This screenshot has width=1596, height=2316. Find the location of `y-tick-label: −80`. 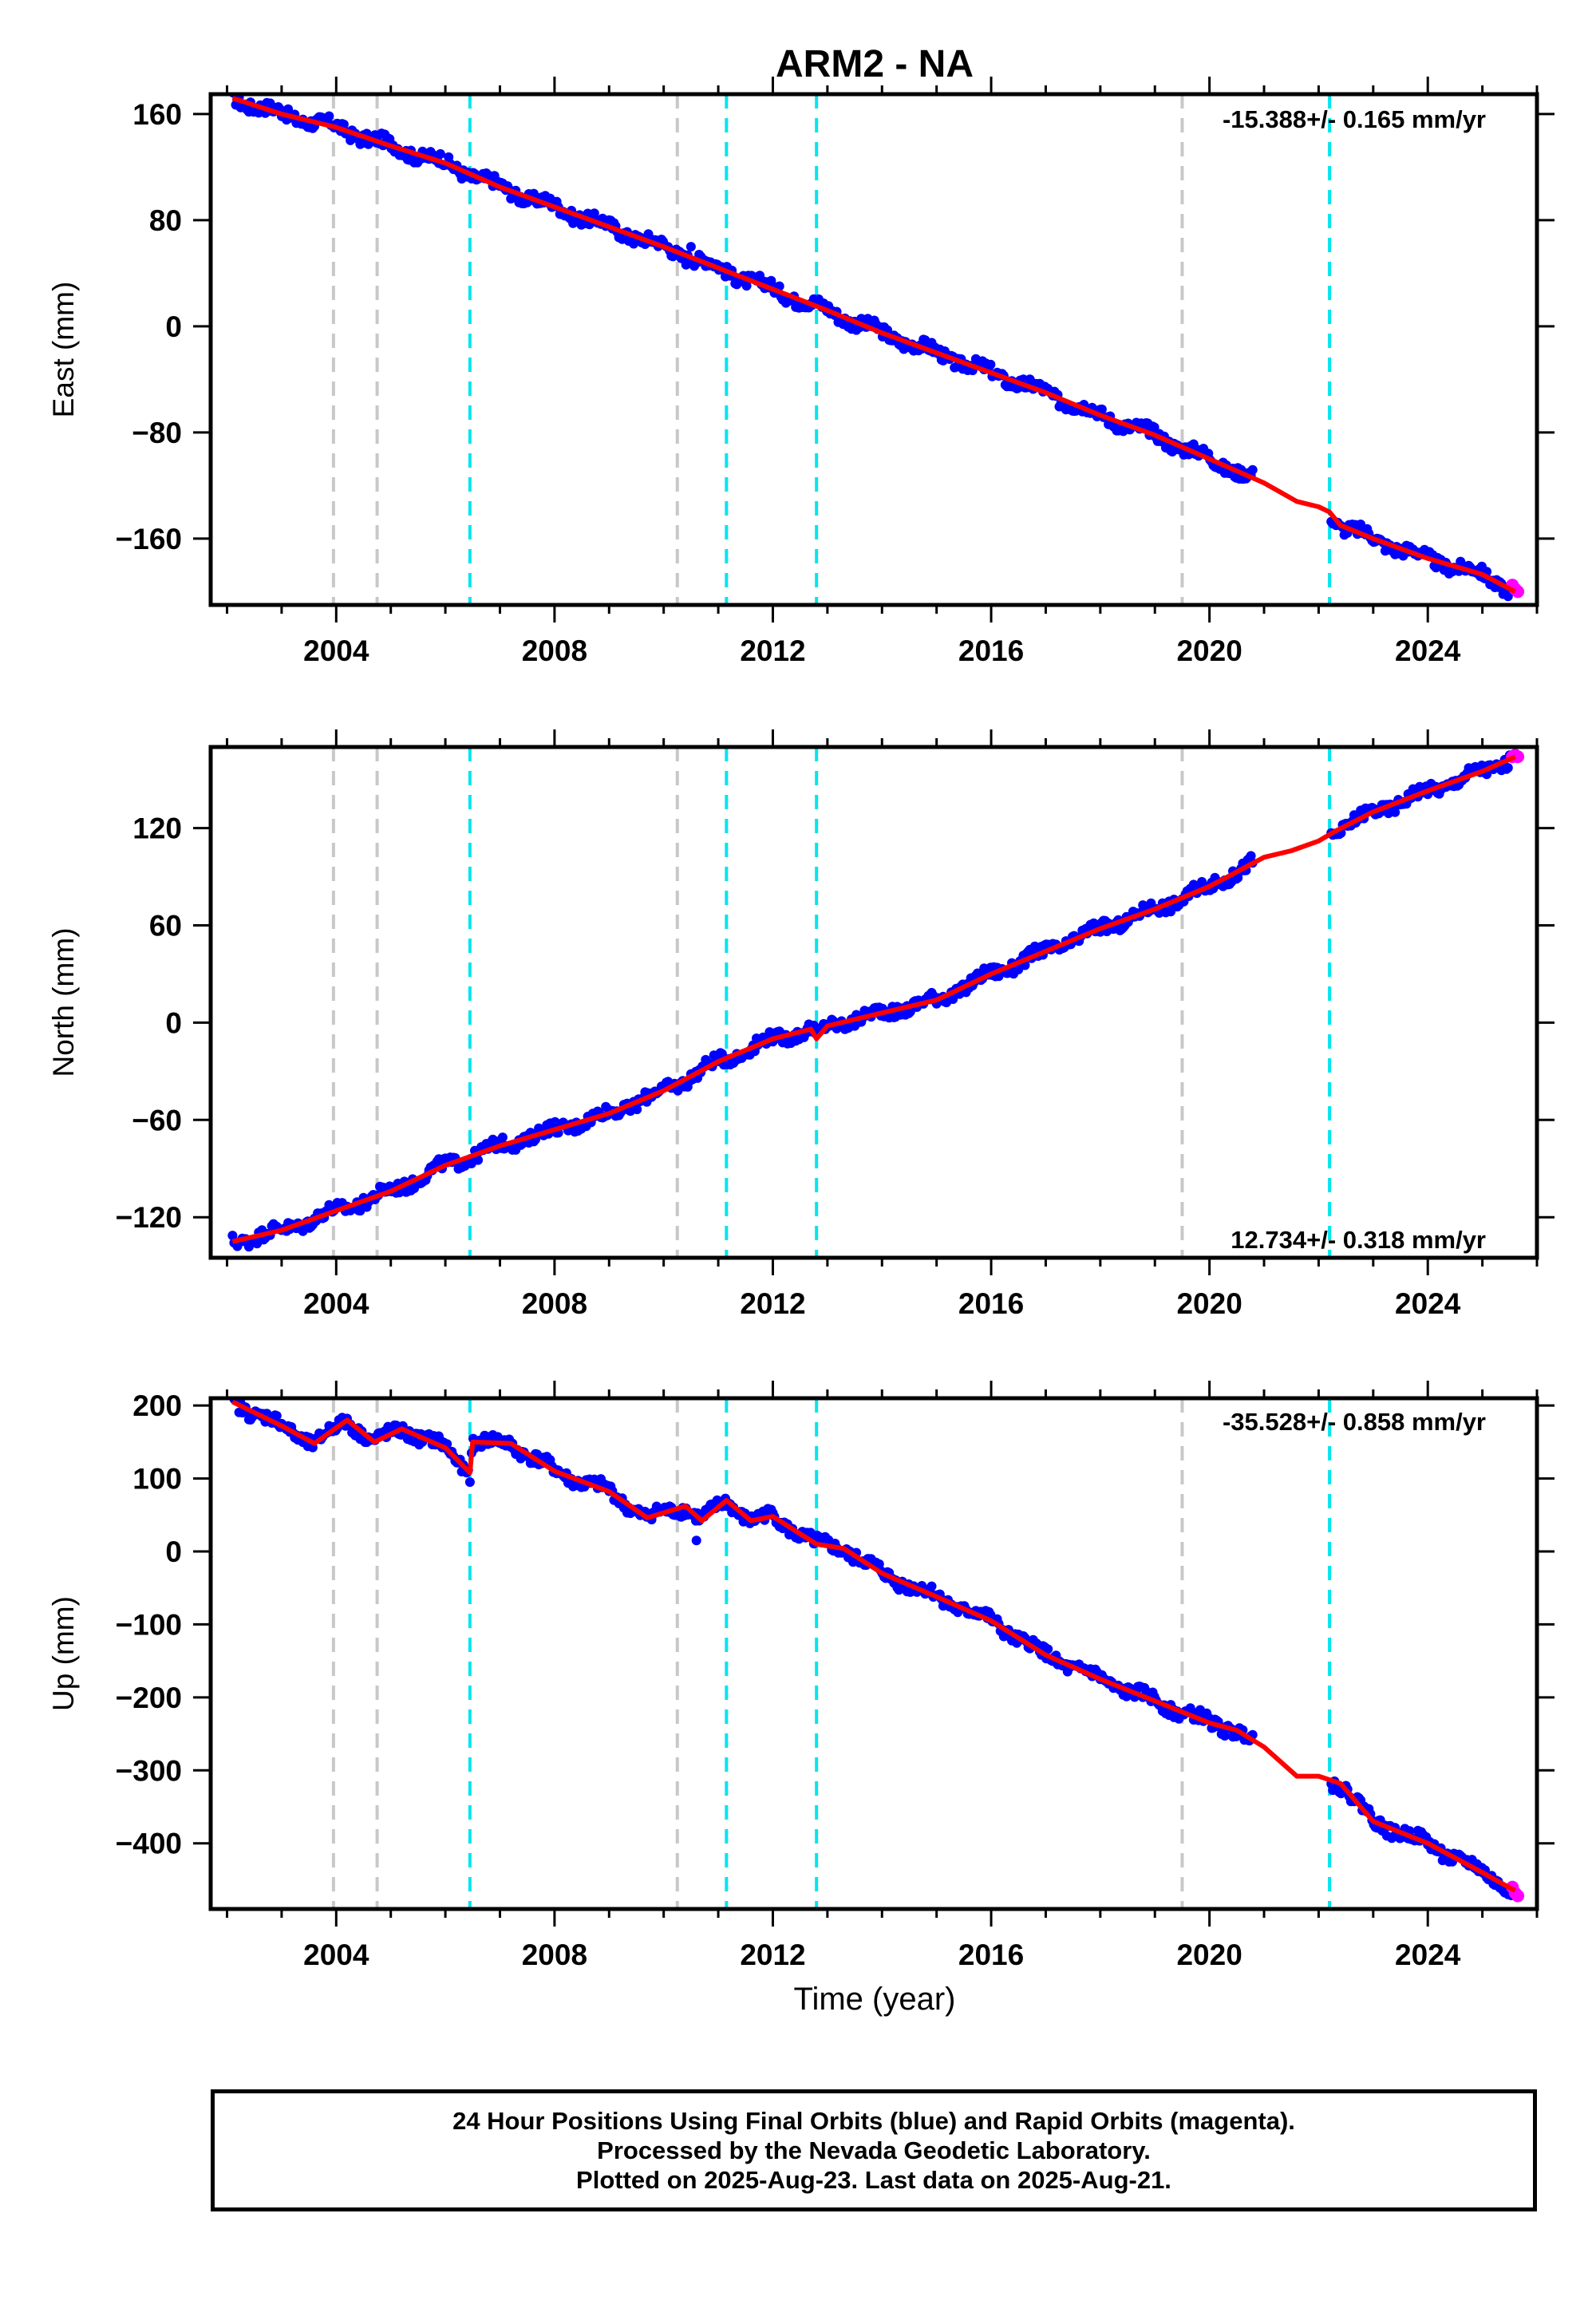

y-tick-label: −80 is located at coordinates (157, 433).